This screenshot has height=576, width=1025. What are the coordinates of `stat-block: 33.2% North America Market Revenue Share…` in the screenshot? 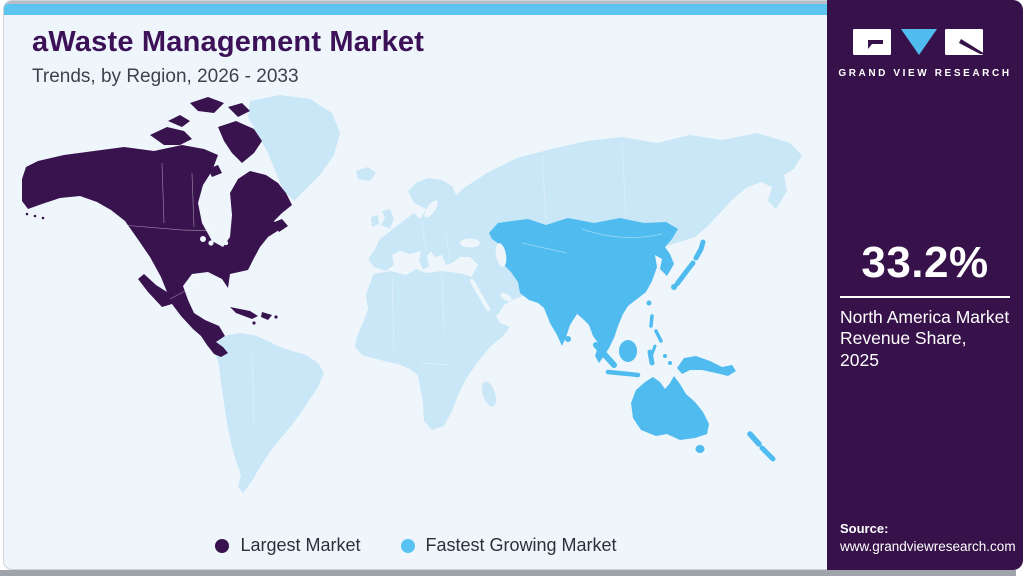 It's located at (925, 304).